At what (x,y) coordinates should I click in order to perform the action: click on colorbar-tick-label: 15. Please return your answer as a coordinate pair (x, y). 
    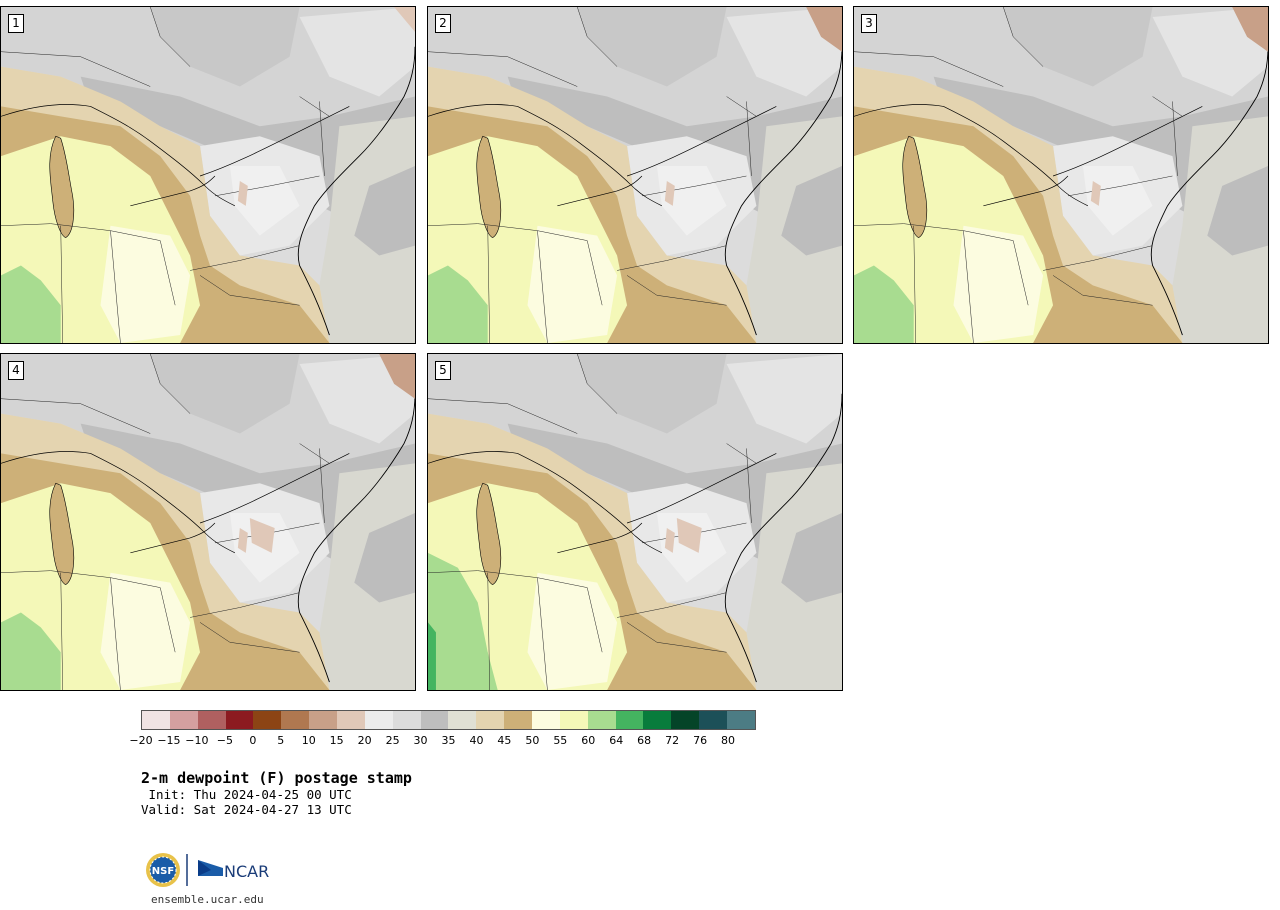
    Looking at the image, I should click on (336, 740).